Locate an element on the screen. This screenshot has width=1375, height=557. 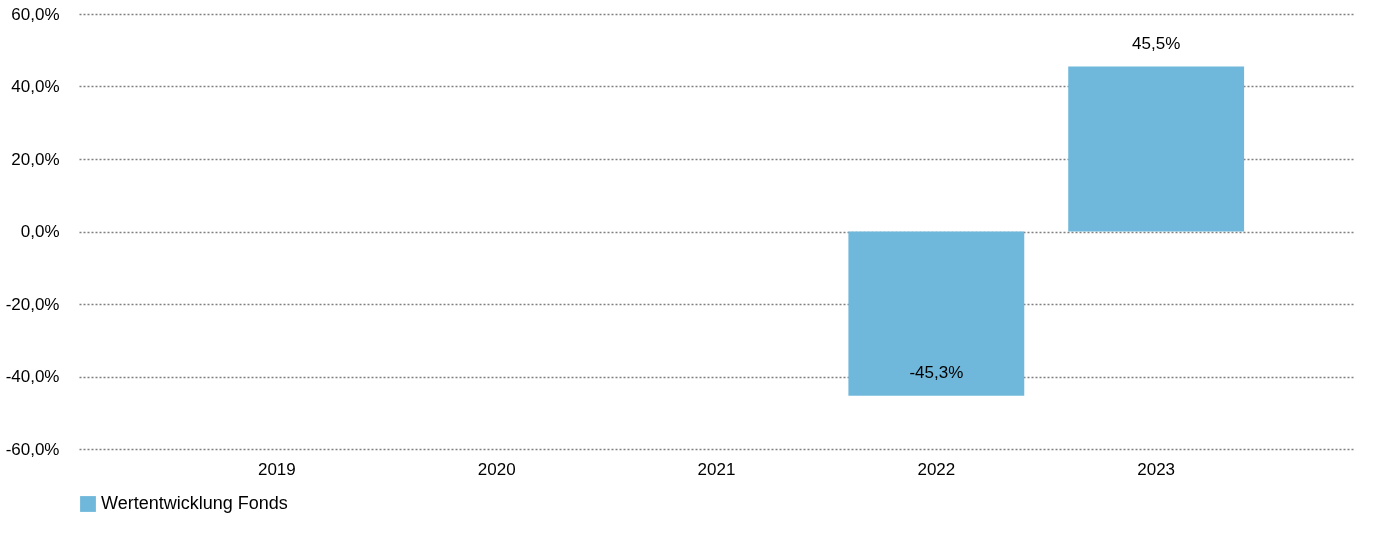
x-tick-label: 2020 is located at coordinates (496, 469).